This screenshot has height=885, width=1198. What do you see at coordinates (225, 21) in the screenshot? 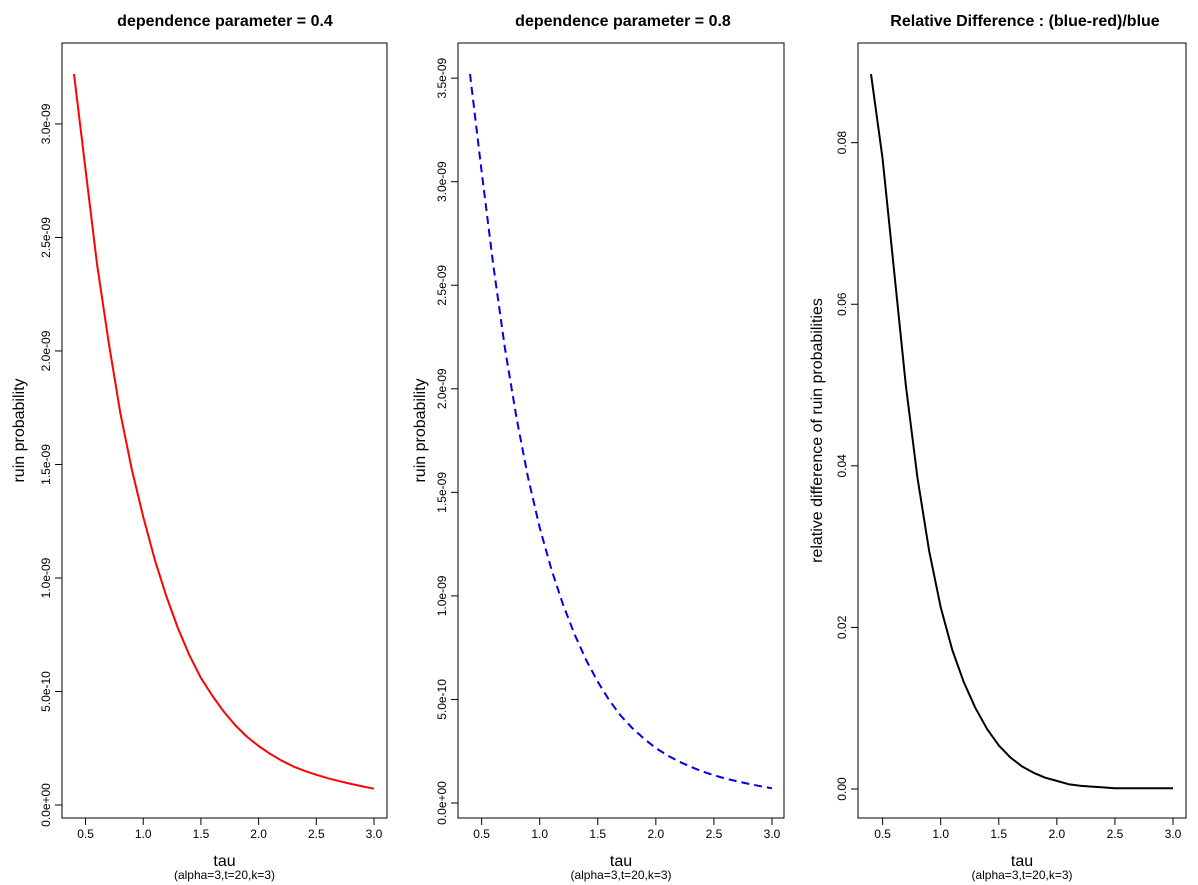
I see `chart-title: dependence parameter = 0.4` at bounding box center [225, 21].